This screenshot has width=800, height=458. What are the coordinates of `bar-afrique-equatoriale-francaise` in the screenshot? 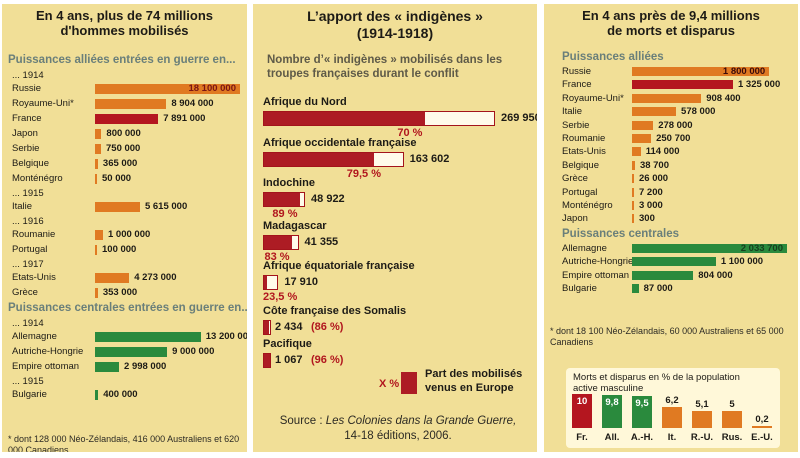 It's located at (271, 282).